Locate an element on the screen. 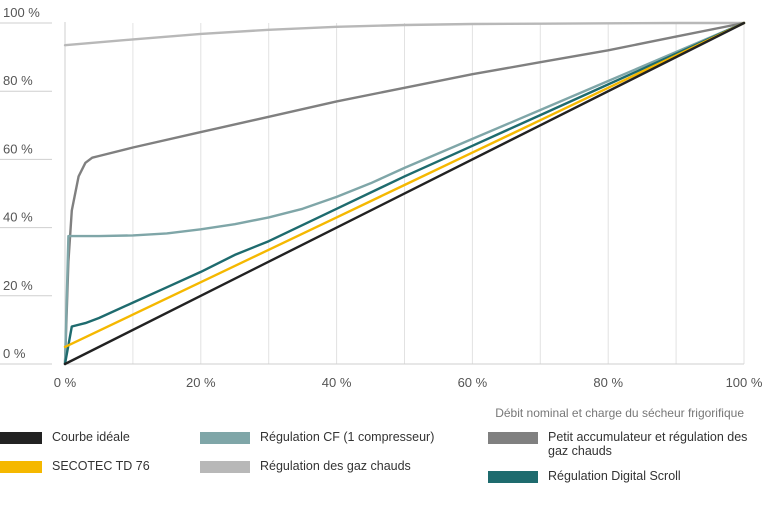 The height and width of the screenshot is (513, 769). x-tick-label: 0 % is located at coordinates (65, 382).